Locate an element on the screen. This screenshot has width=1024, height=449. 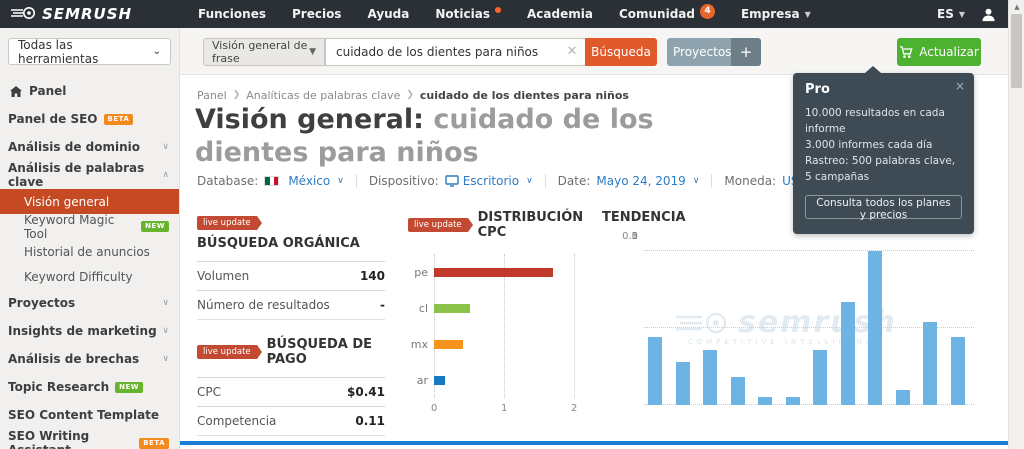
search-mode-label: Visión general de frase is located at coordinates (260, 52).